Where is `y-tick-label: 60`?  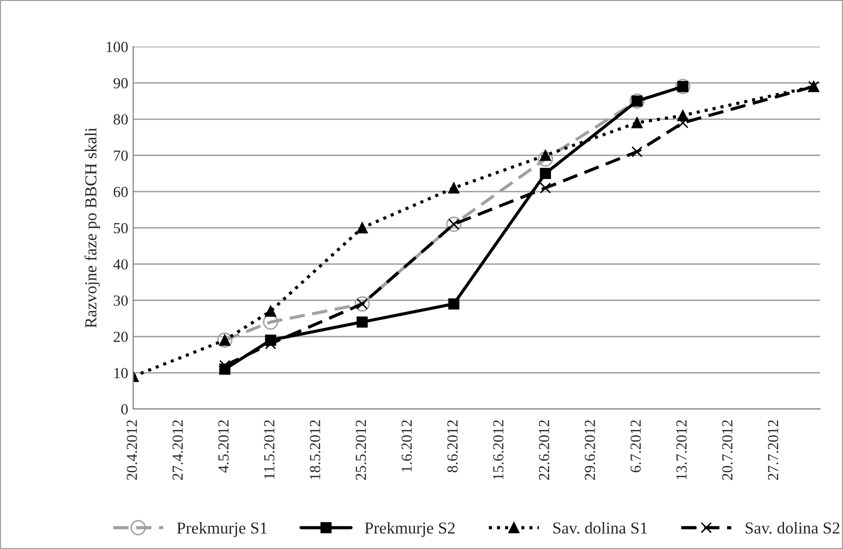
y-tick-label: 60 is located at coordinates (121, 192).